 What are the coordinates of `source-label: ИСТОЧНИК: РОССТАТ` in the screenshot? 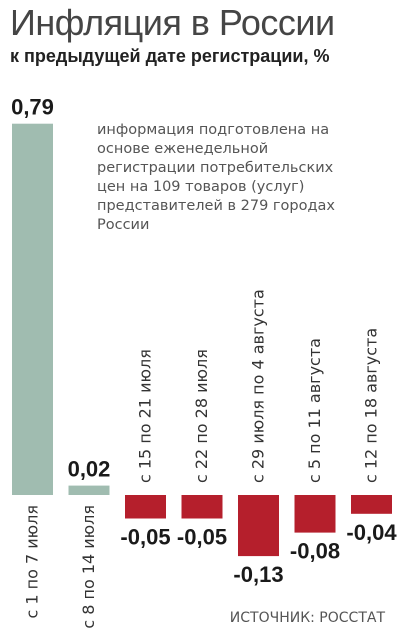 It's located at (307, 618).